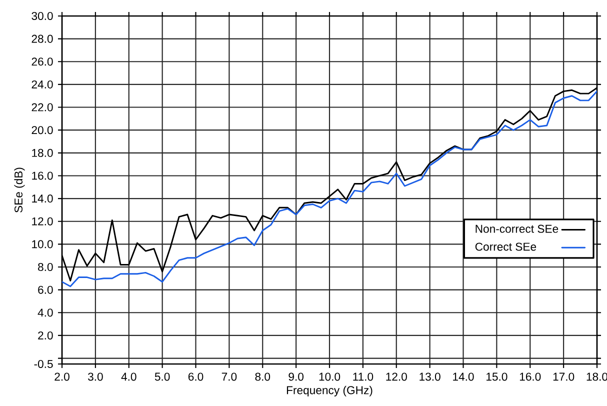  What do you see at coordinates (530, 376) in the screenshot?
I see `x-tick-label: 16.0` at bounding box center [530, 376].